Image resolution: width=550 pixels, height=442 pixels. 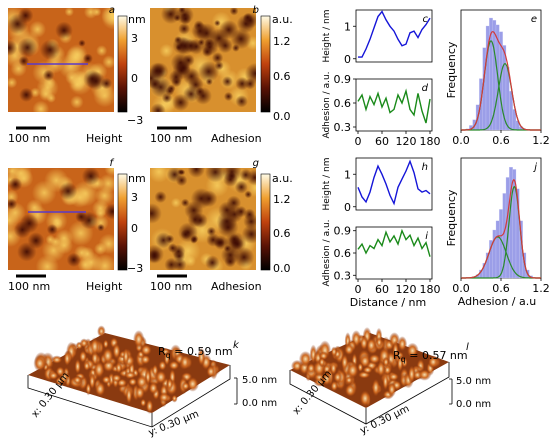 What do you see at coordinates (112, 10) in the screenshot?
I see `panel-letter-a: a` at bounding box center [112, 10].